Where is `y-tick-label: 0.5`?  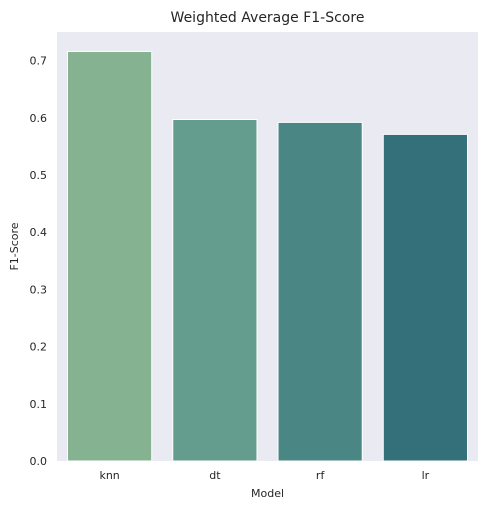 y-tick-label: 0.5 is located at coordinates (39, 175).